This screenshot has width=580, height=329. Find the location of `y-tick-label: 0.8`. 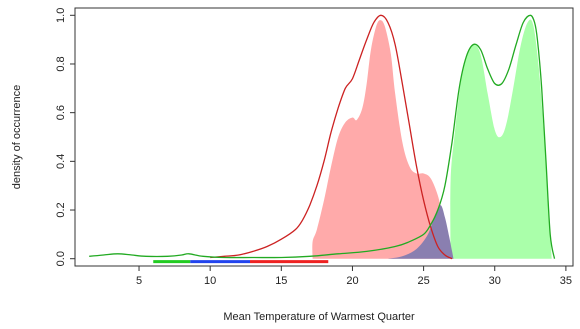

y-tick-label: 0.8 is located at coordinates (61, 63).